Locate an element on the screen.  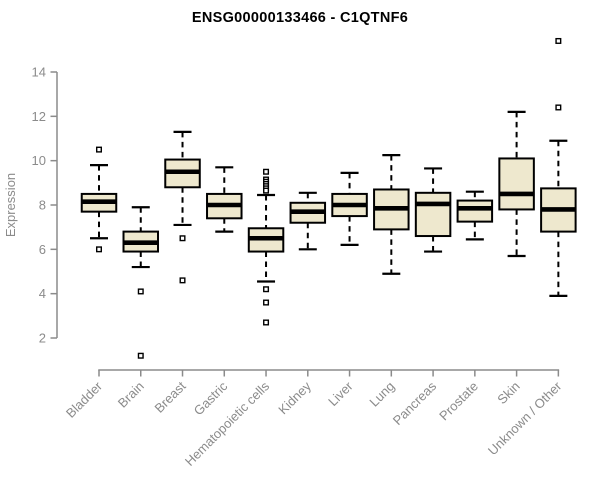
x-tick-label: Prostate is located at coordinates (458, 401).